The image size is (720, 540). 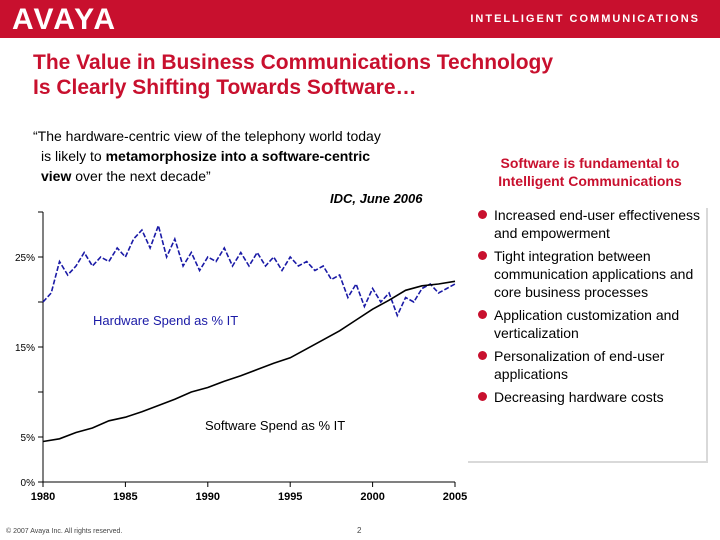 I want to click on copyright-notice: © 2007 Avaya Inc. All rights reserved., so click(x=64, y=531).